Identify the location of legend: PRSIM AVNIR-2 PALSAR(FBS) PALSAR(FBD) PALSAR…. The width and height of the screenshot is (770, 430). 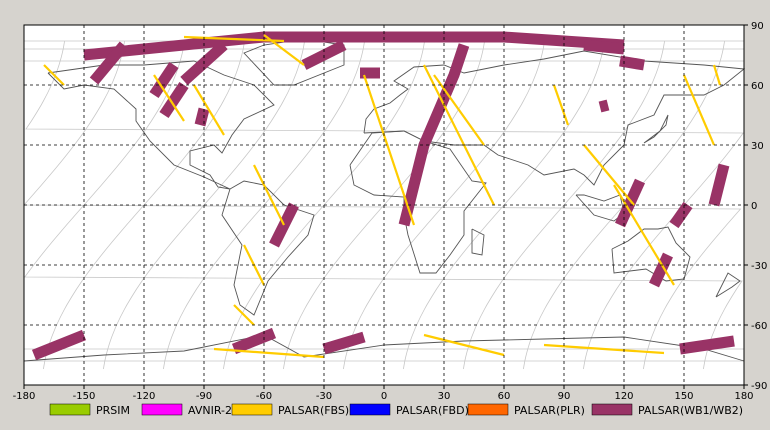
(396, 410).